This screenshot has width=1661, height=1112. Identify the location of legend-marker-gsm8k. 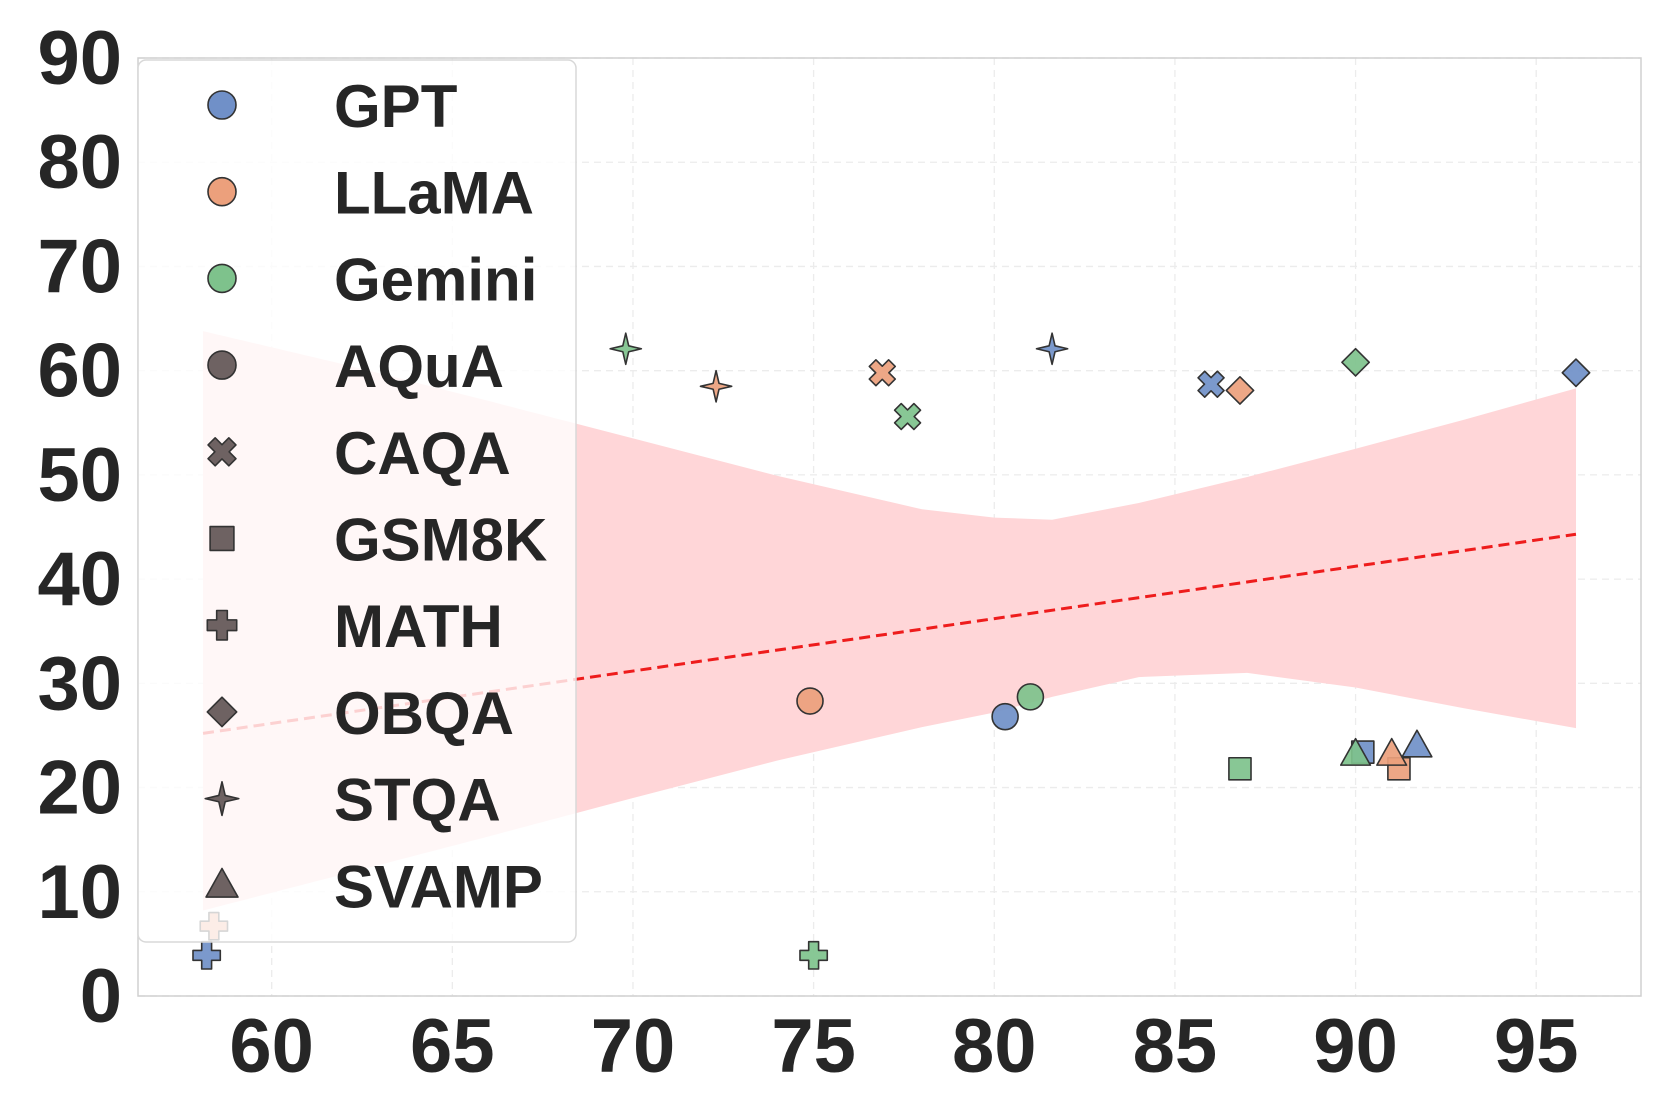
(222, 538).